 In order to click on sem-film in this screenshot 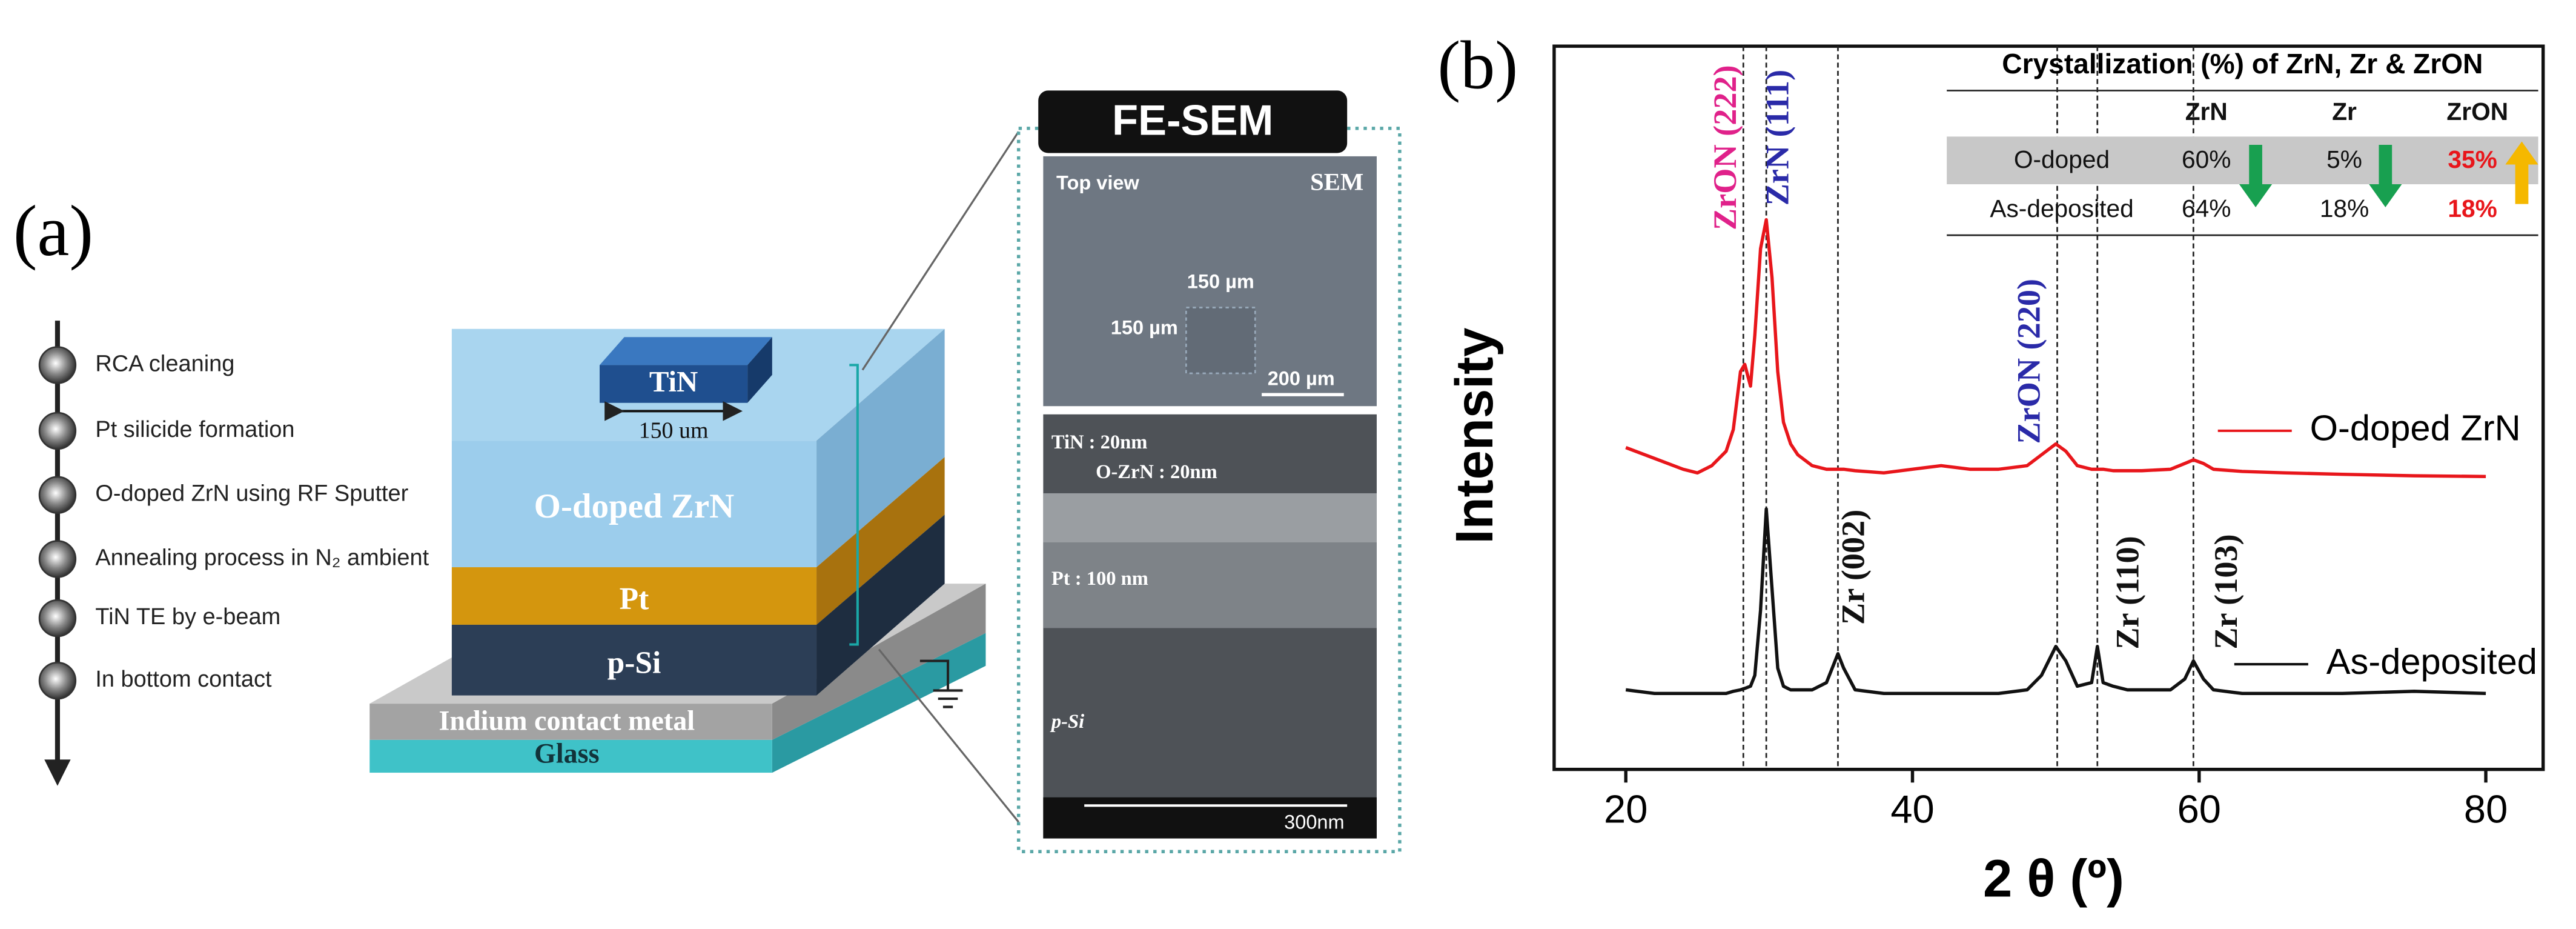, I will do `click(1210, 518)`.